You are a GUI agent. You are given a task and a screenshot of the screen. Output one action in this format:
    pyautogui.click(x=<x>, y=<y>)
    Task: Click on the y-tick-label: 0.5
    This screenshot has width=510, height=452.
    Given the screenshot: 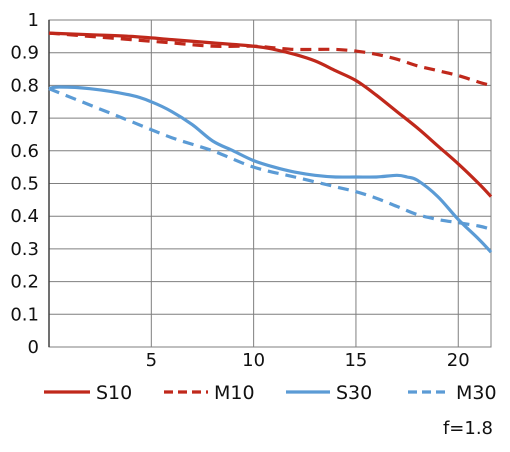 What is the action you would take?
    pyautogui.click(x=24, y=184)
    